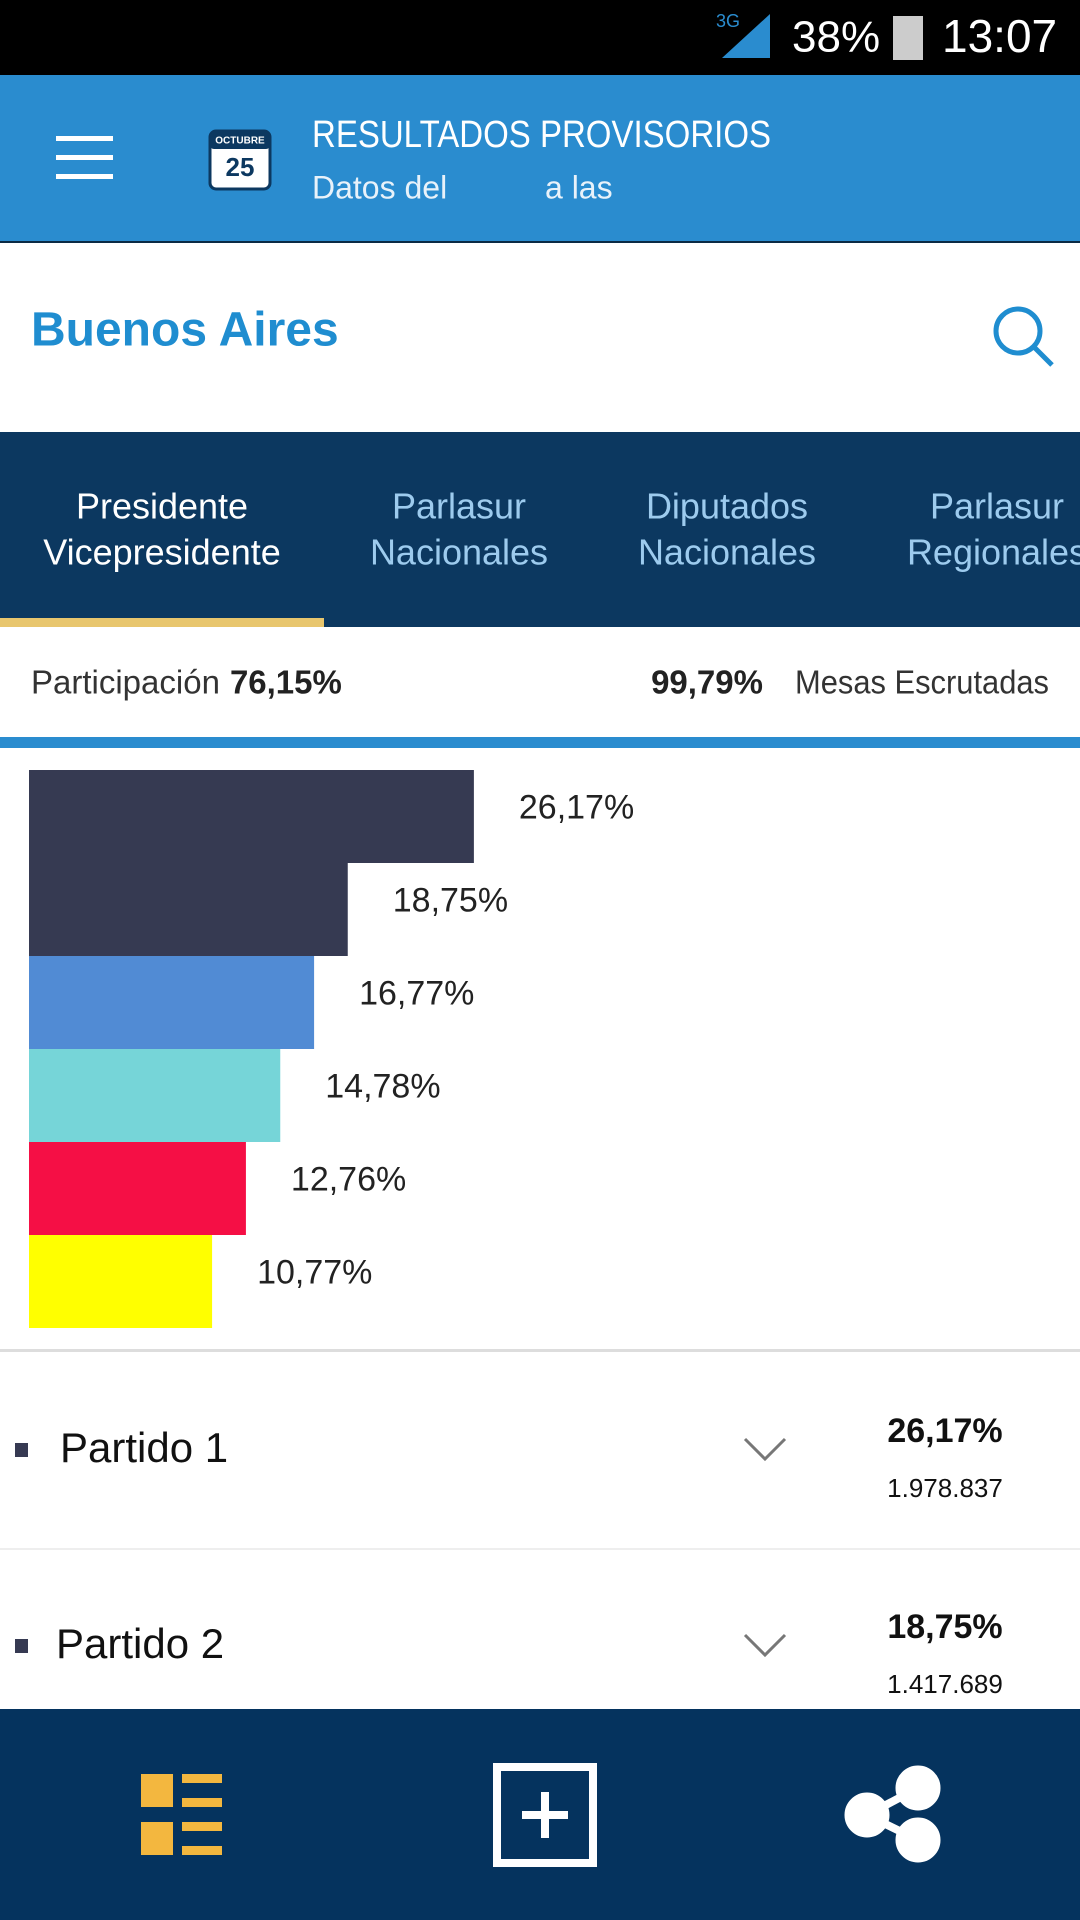 The height and width of the screenshot is (1920, 1080). I want to click on calendar-month: OCTUBRE, so click(240, 141).